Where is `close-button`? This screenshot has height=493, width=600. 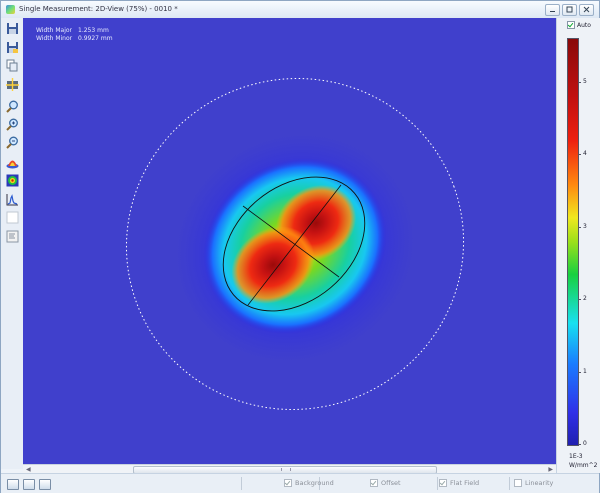
close-button is located at coordinates (586, 10).